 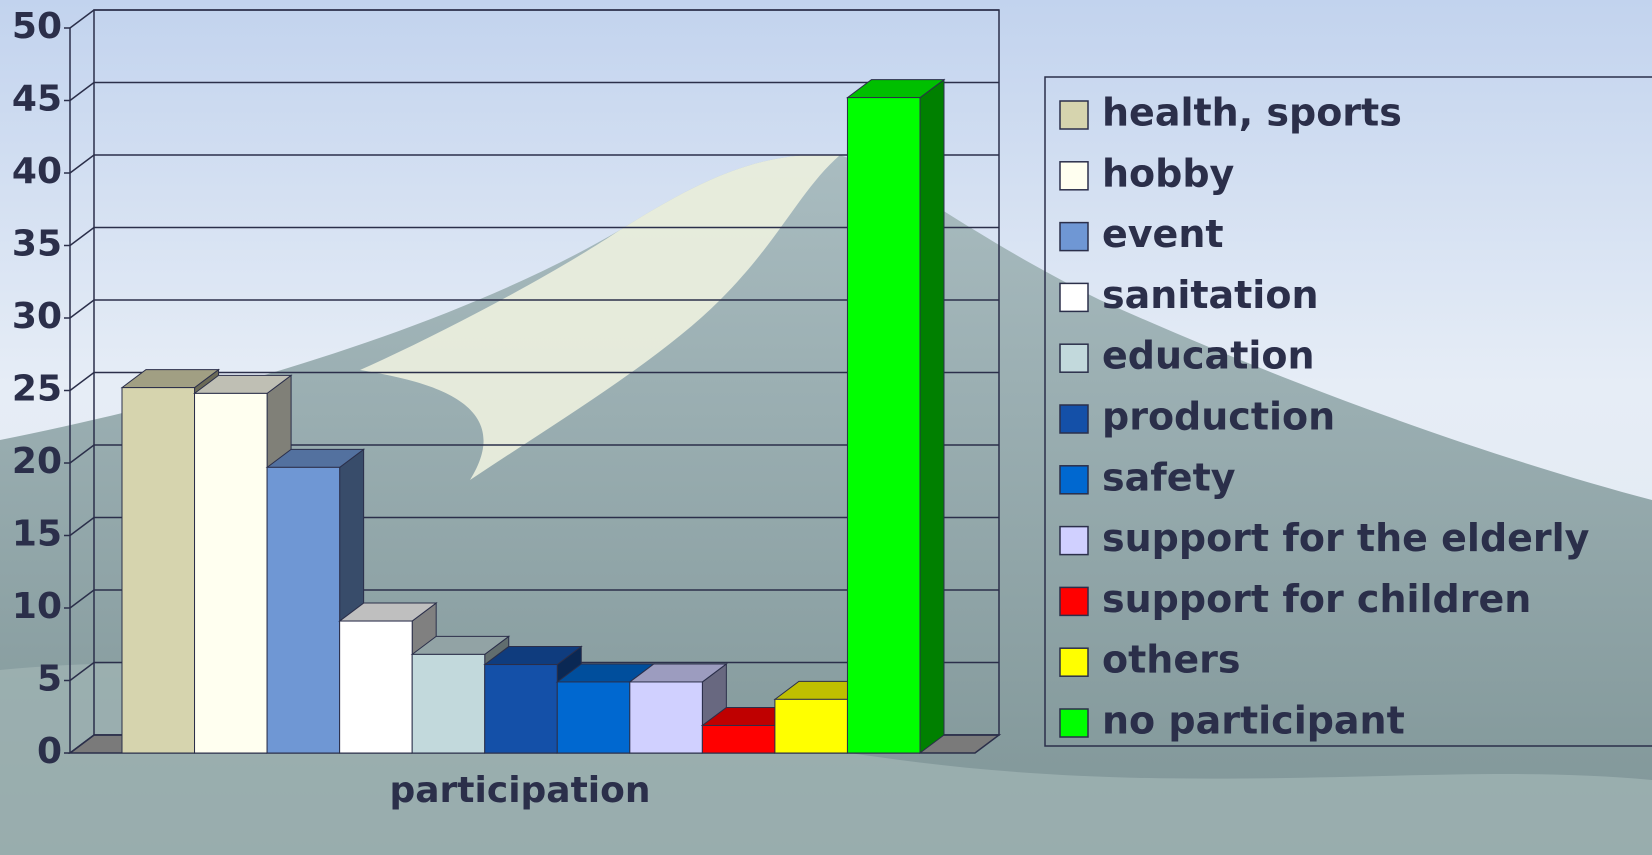 I want to click on snow-cap, so click(x=600, y=317).